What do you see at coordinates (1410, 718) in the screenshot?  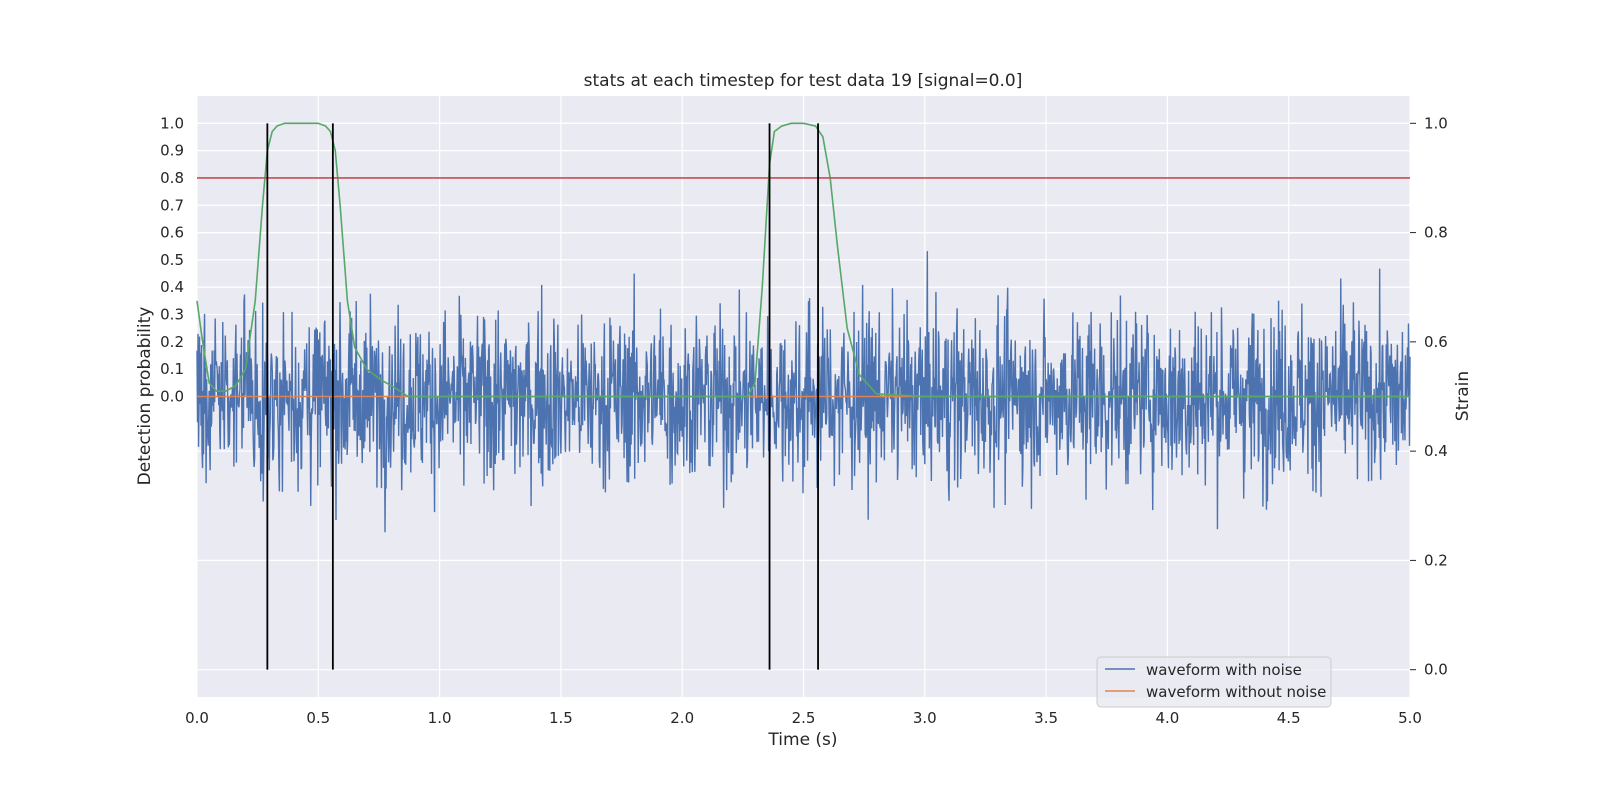 I see `x-tick-label: 5.0` at bounding box center [1410, 718].